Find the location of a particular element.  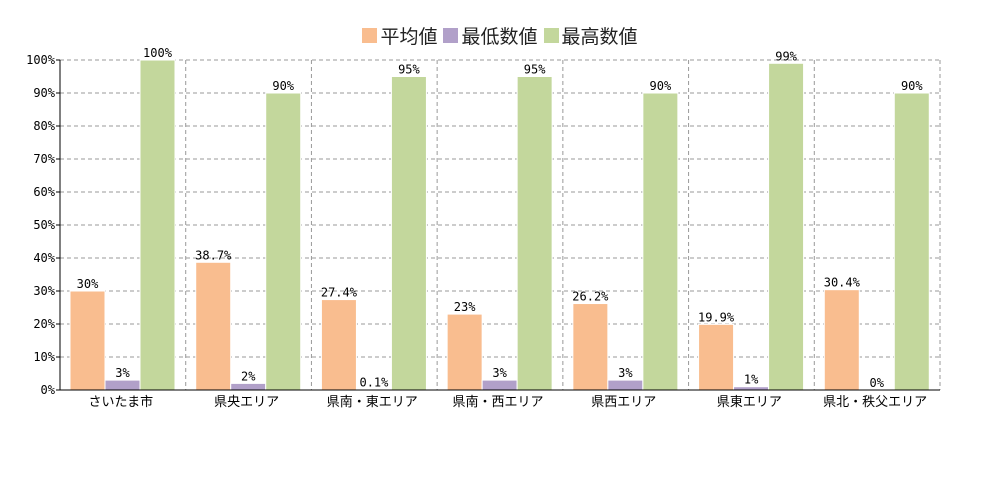

legend-label-minimum: 最低数値 is located at coordinates (499, 37).